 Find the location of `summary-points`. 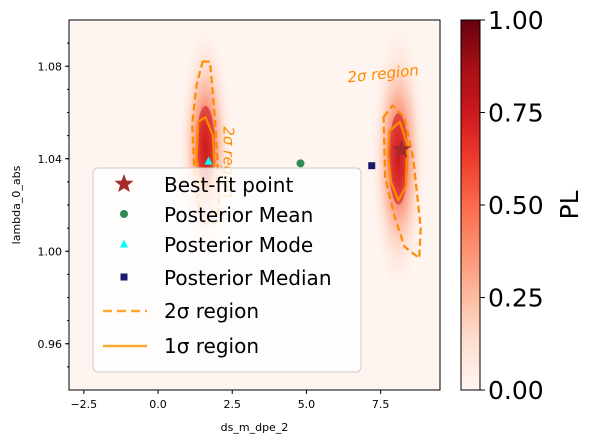

summary-points is located at coordinates (307, 154).